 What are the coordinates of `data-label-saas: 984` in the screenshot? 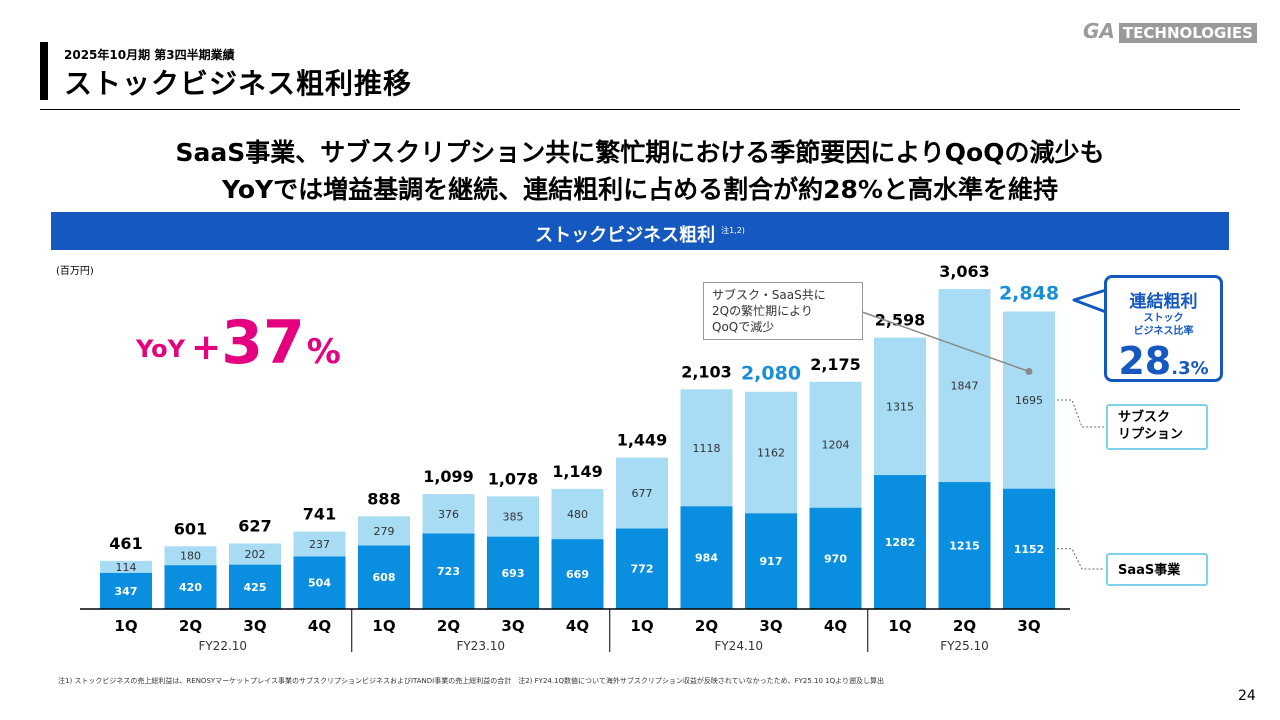 It's located at (706, 558).